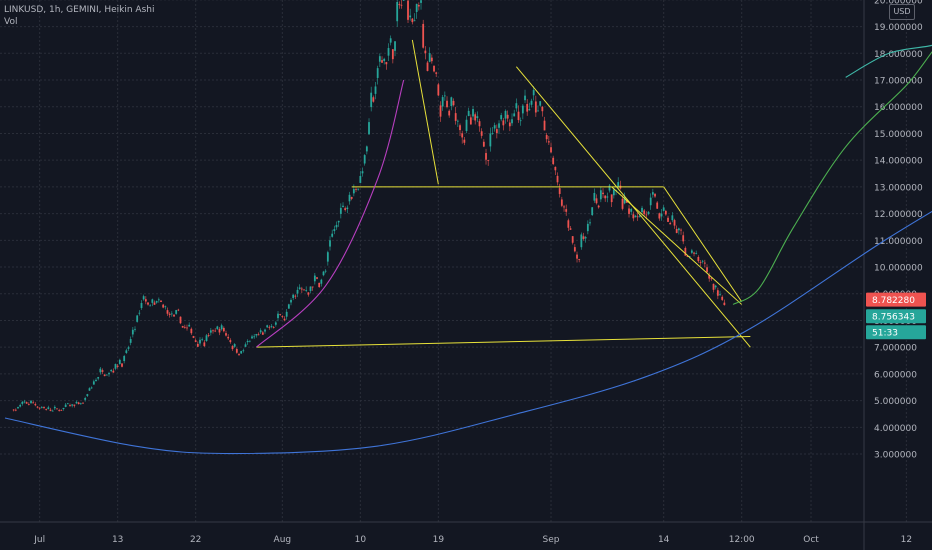 The width and height of the screenshot is (932, 550). Describe the element at coordinates (11, 22) in the screenshot. I see `volume-legend: Vol` at that location.